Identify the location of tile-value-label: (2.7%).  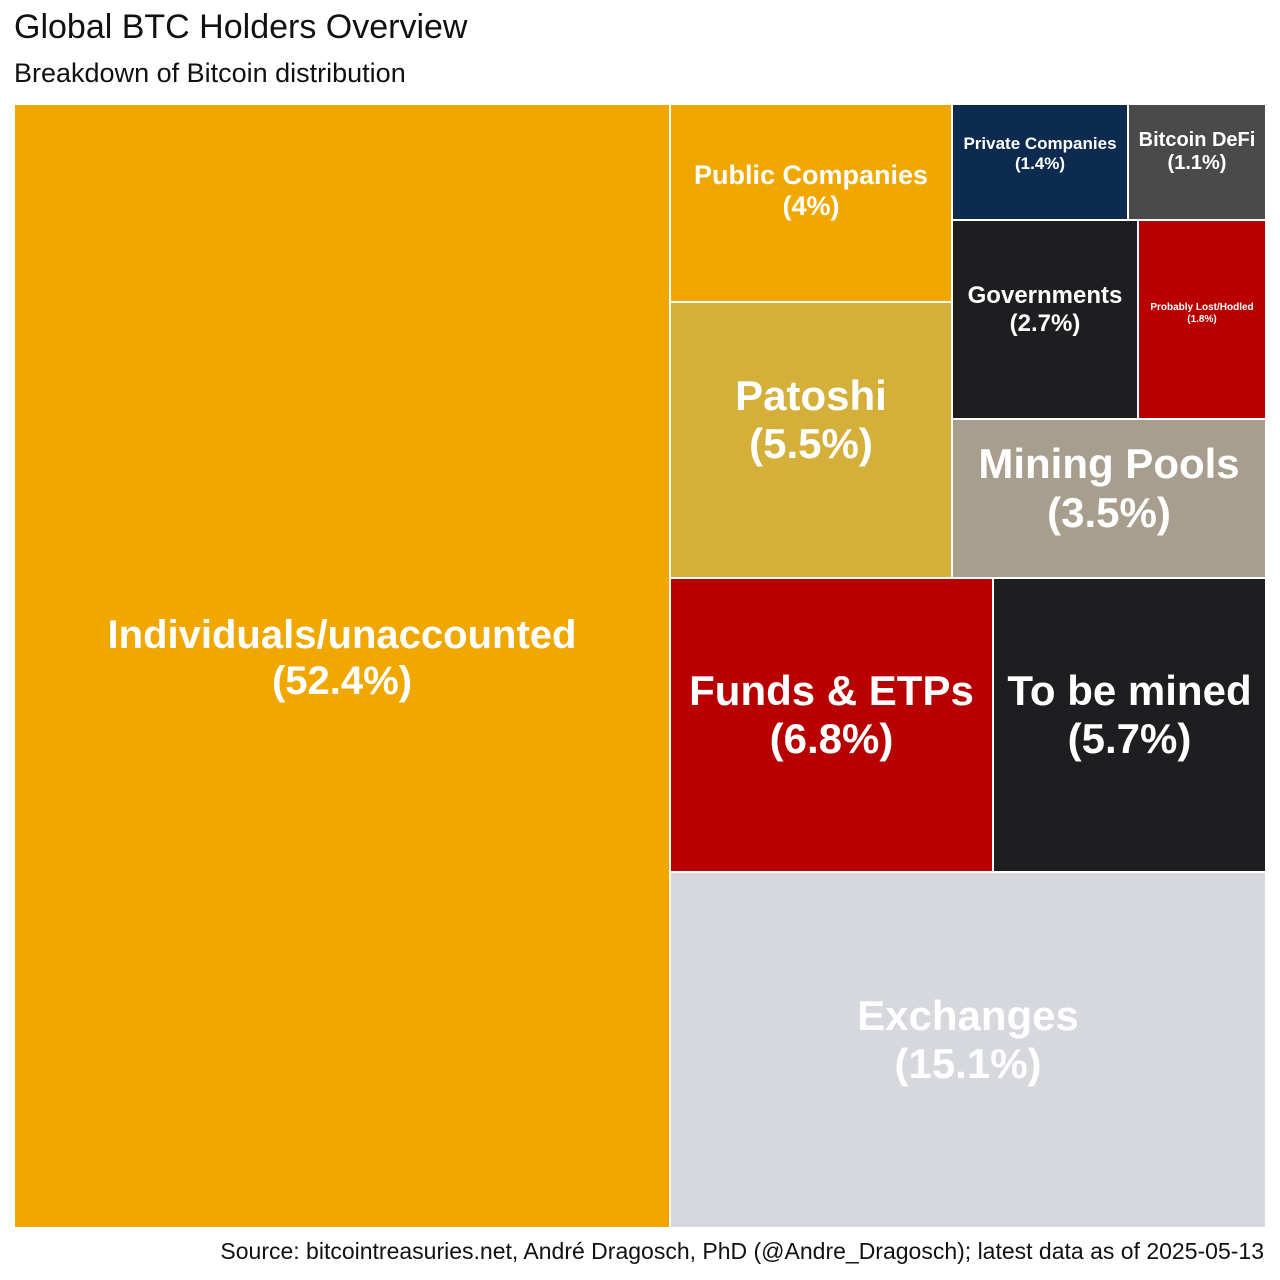
(1045, 323).